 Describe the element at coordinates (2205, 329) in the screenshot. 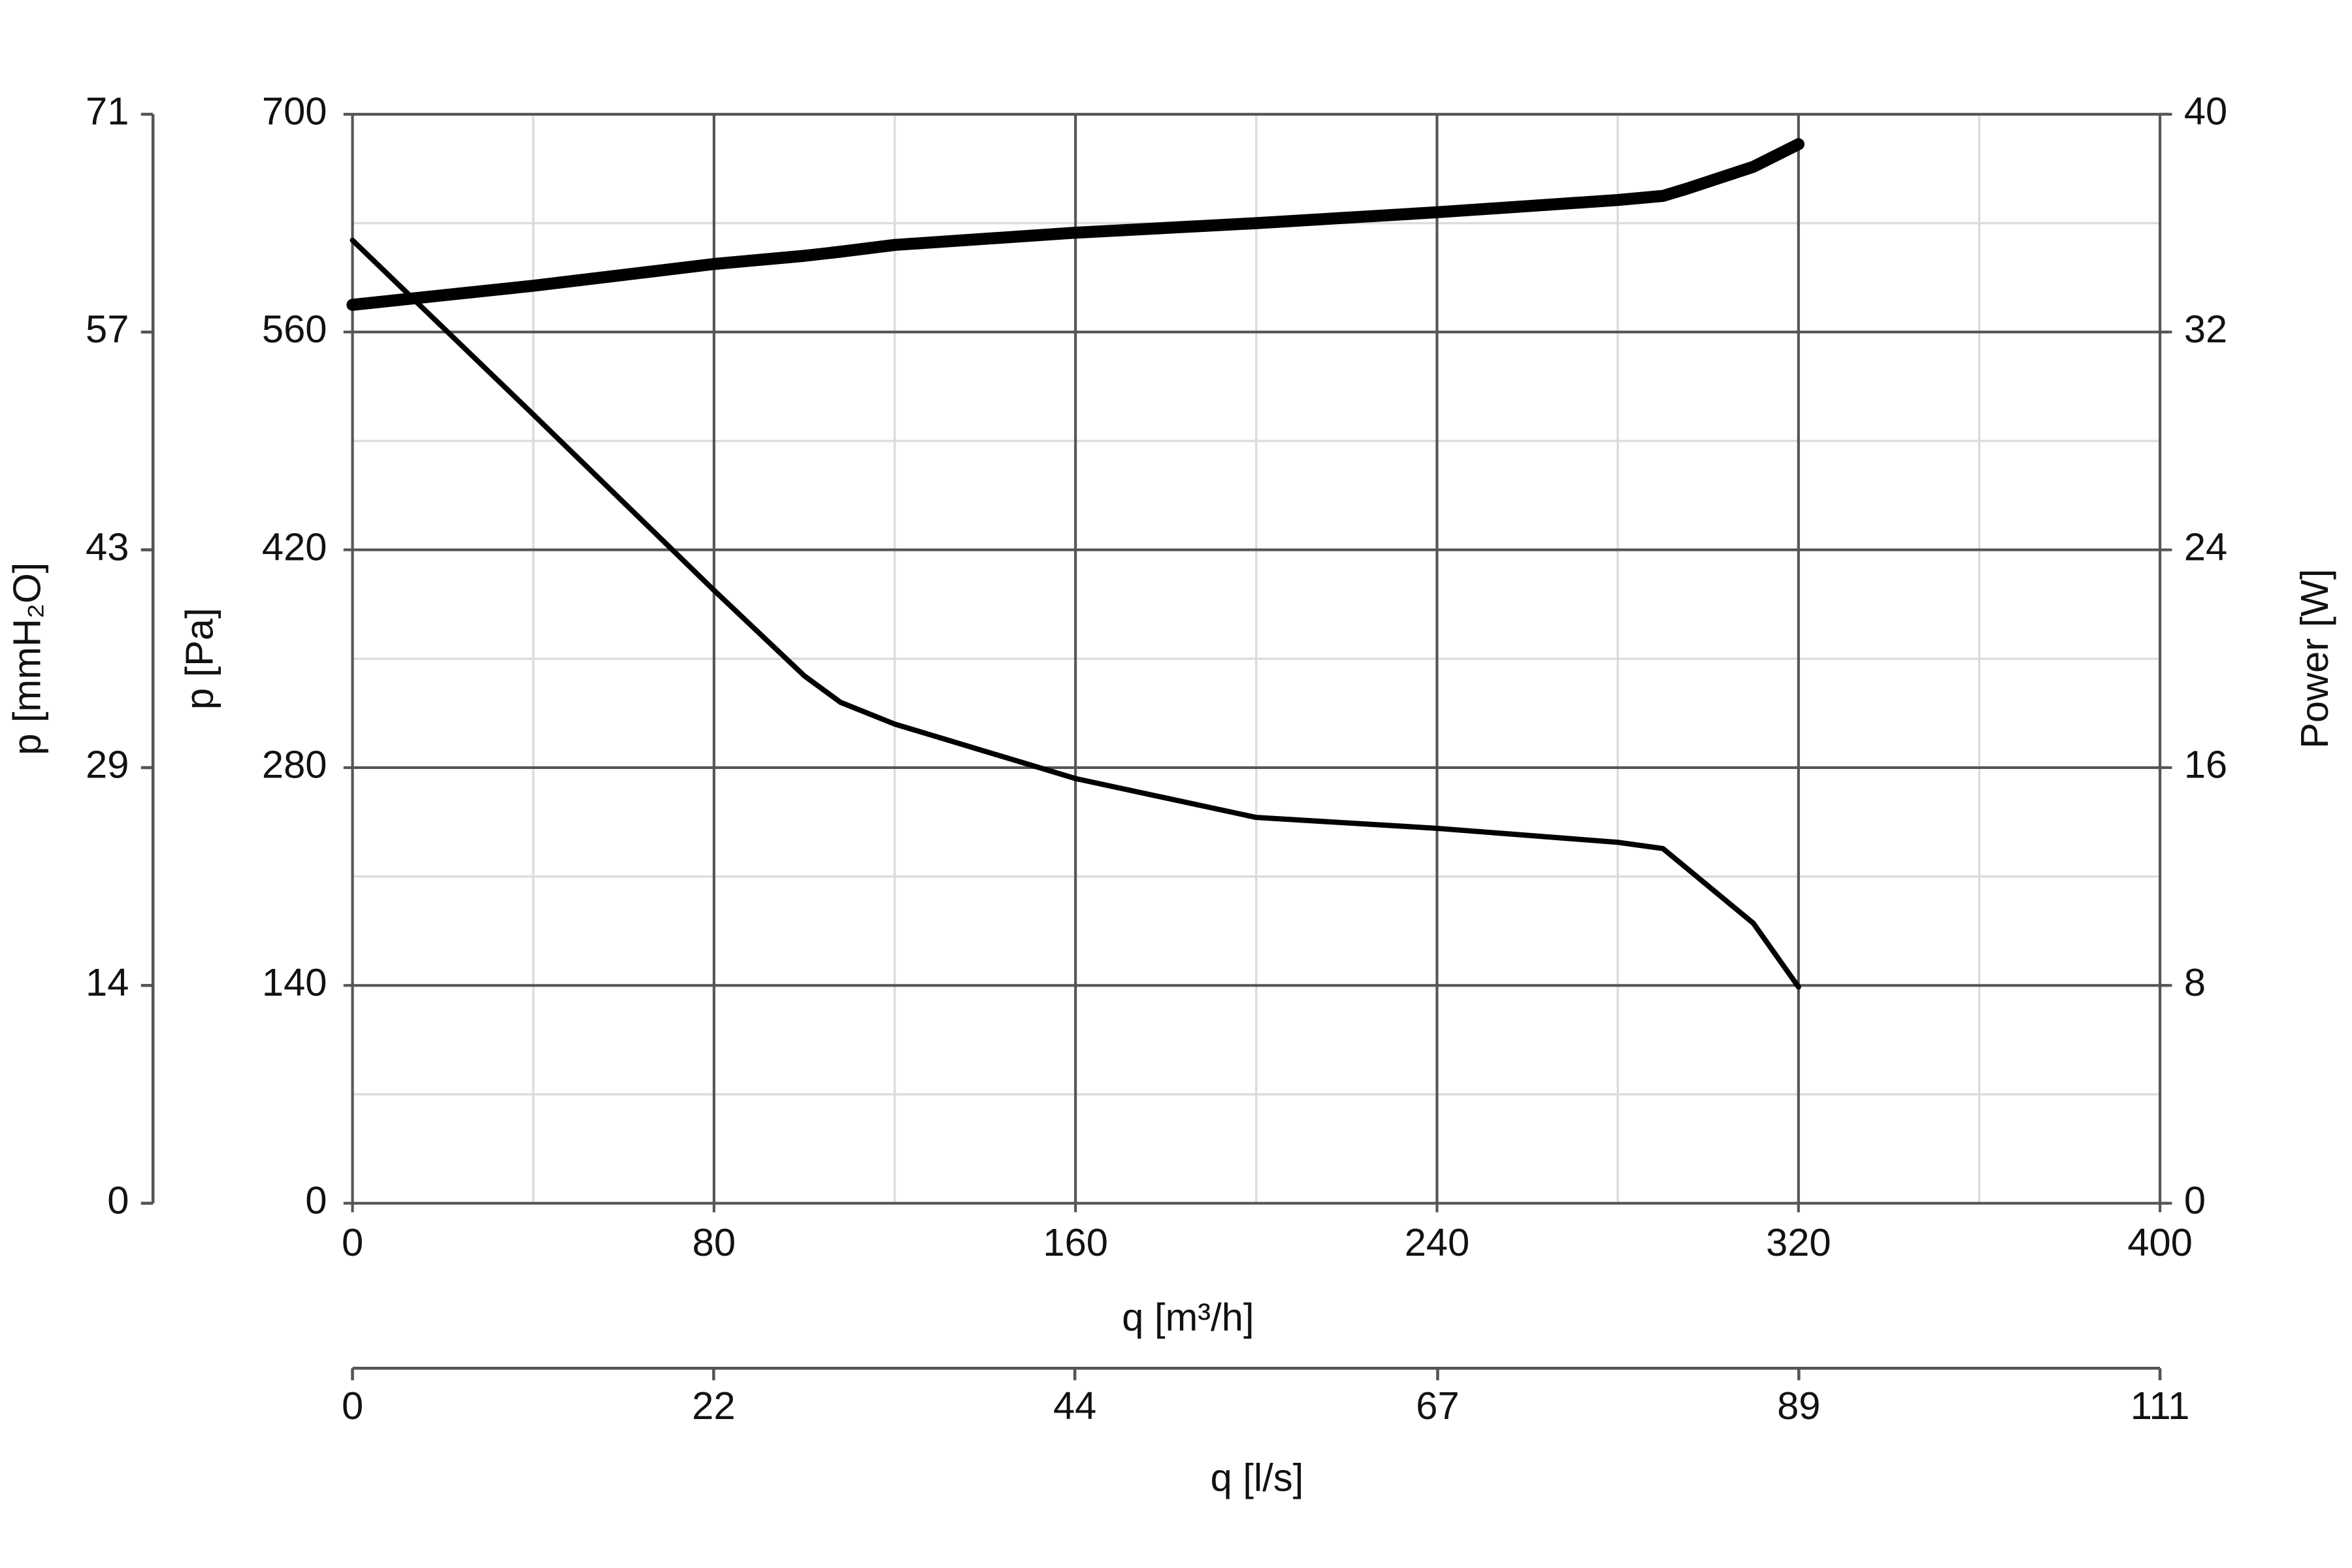

I see `y2-tick-label: 32` at that location.